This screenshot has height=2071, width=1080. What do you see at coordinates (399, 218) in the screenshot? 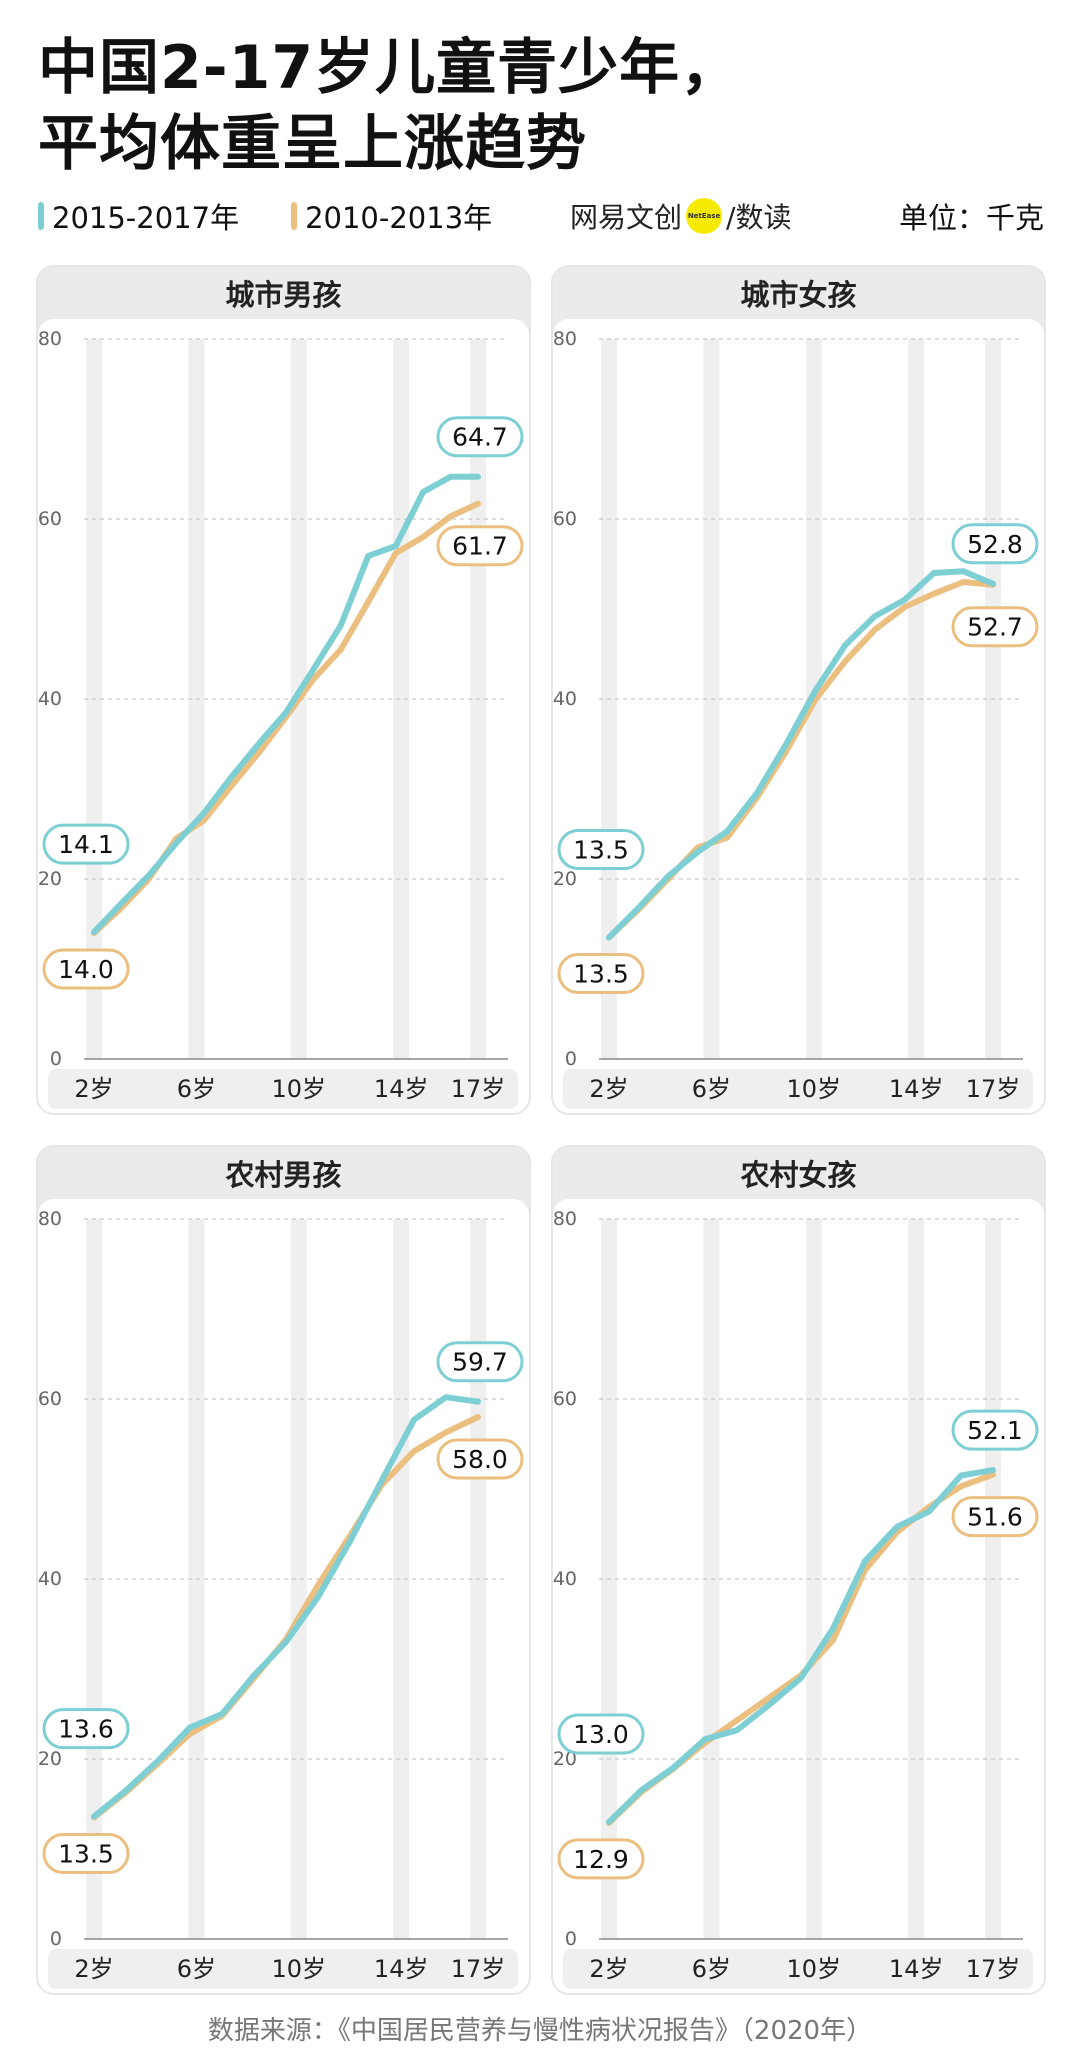
I see `legend-label-2010: 2010-2013年` at bounding box center [399, 218].